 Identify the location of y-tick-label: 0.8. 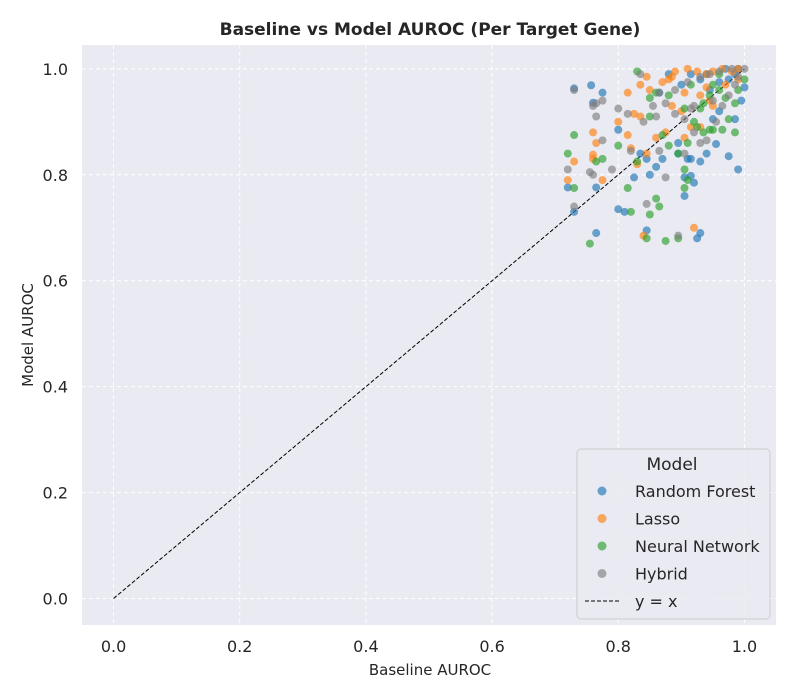
(55, 175).